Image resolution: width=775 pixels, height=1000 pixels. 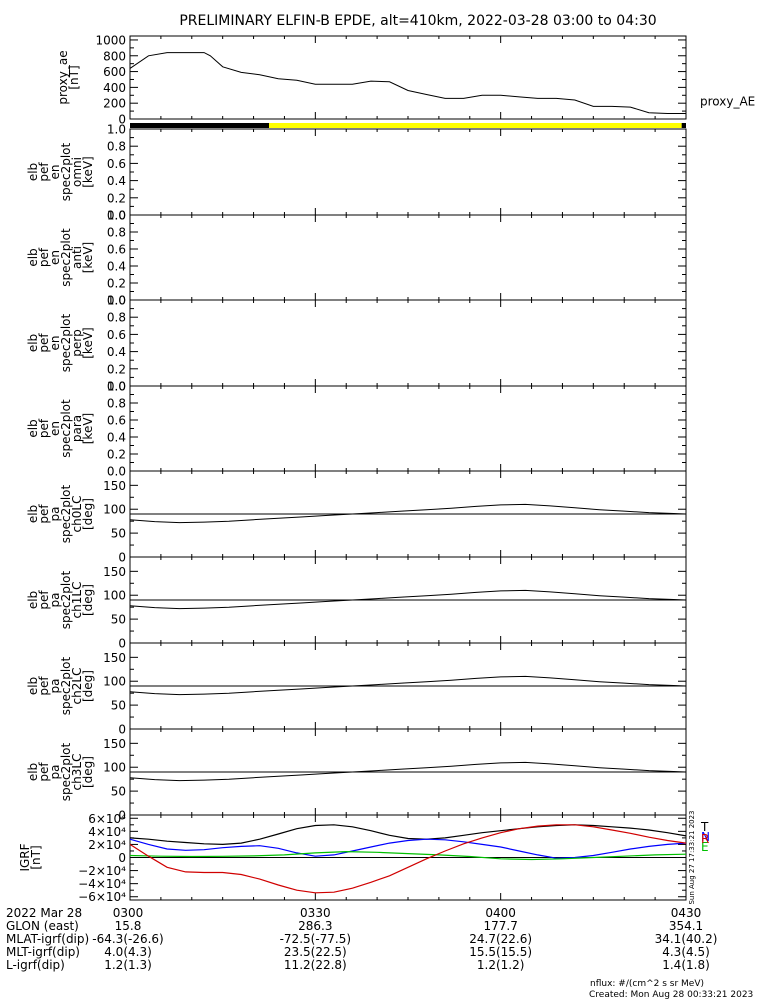 What do you see at coordinates (647, 984) in the screenshot?
I see `nflux-units-note: nflux: #/(cm^2 s sr MeV)` at bounding box center [647, 984].